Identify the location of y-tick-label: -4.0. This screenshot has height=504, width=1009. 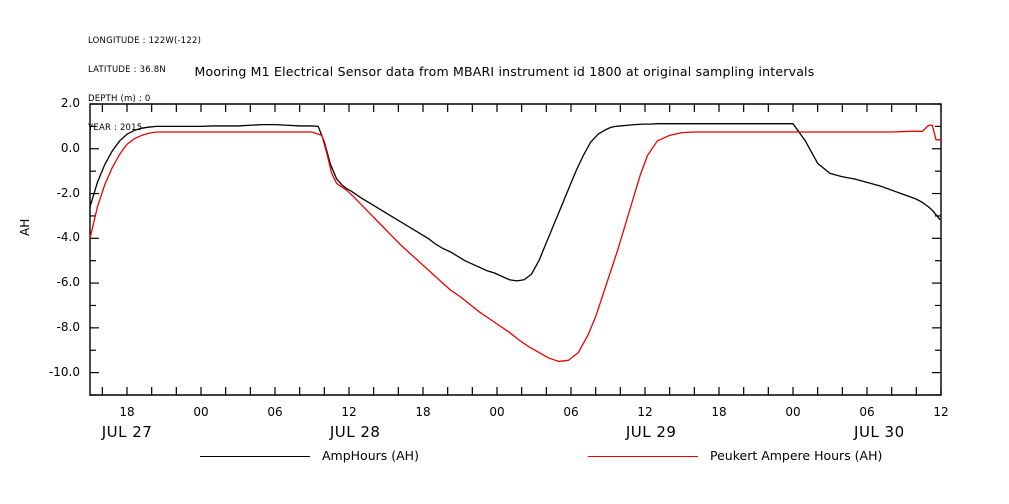
(68, 237).